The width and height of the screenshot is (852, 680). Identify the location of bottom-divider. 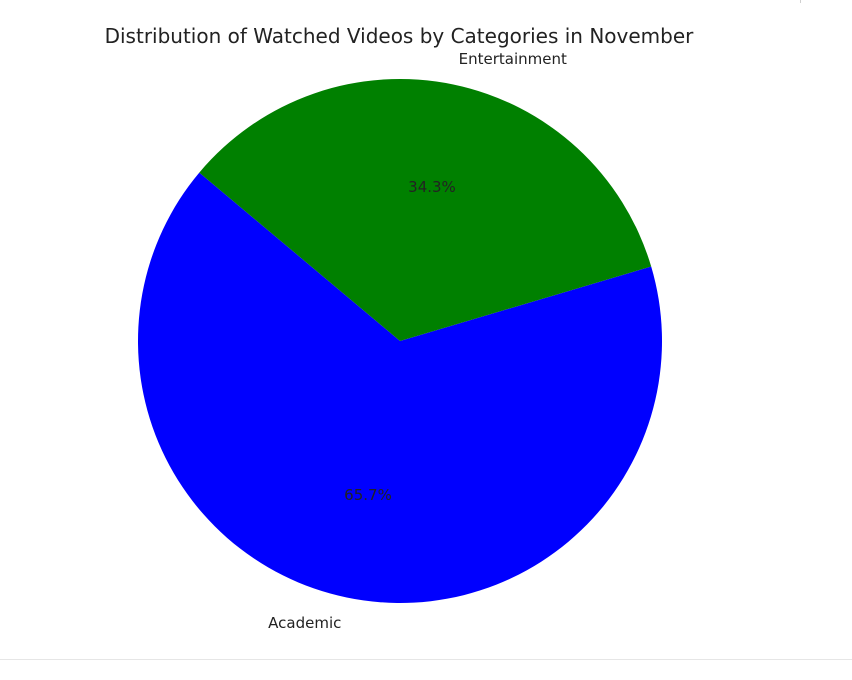
(426, 659).